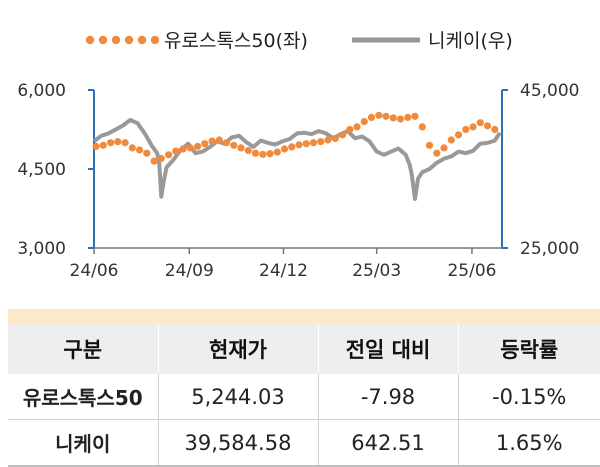 This screenshot has height=467, width=600. I want to click on x-tick-label: 24/09, so click(189, 271).